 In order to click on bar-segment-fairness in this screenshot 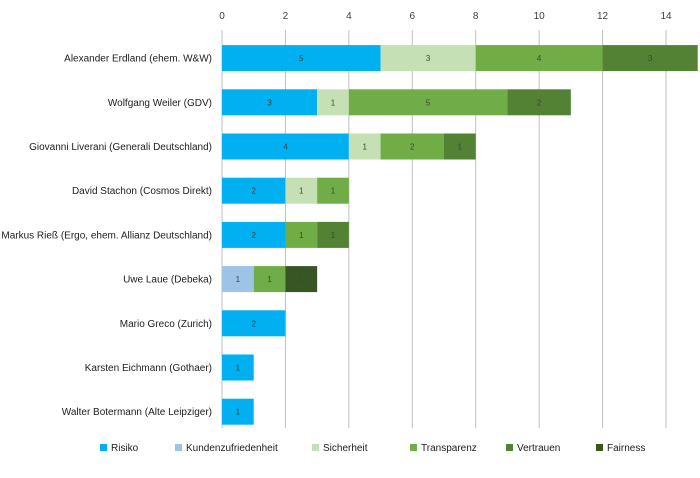, I will do `click(301, 279)`.